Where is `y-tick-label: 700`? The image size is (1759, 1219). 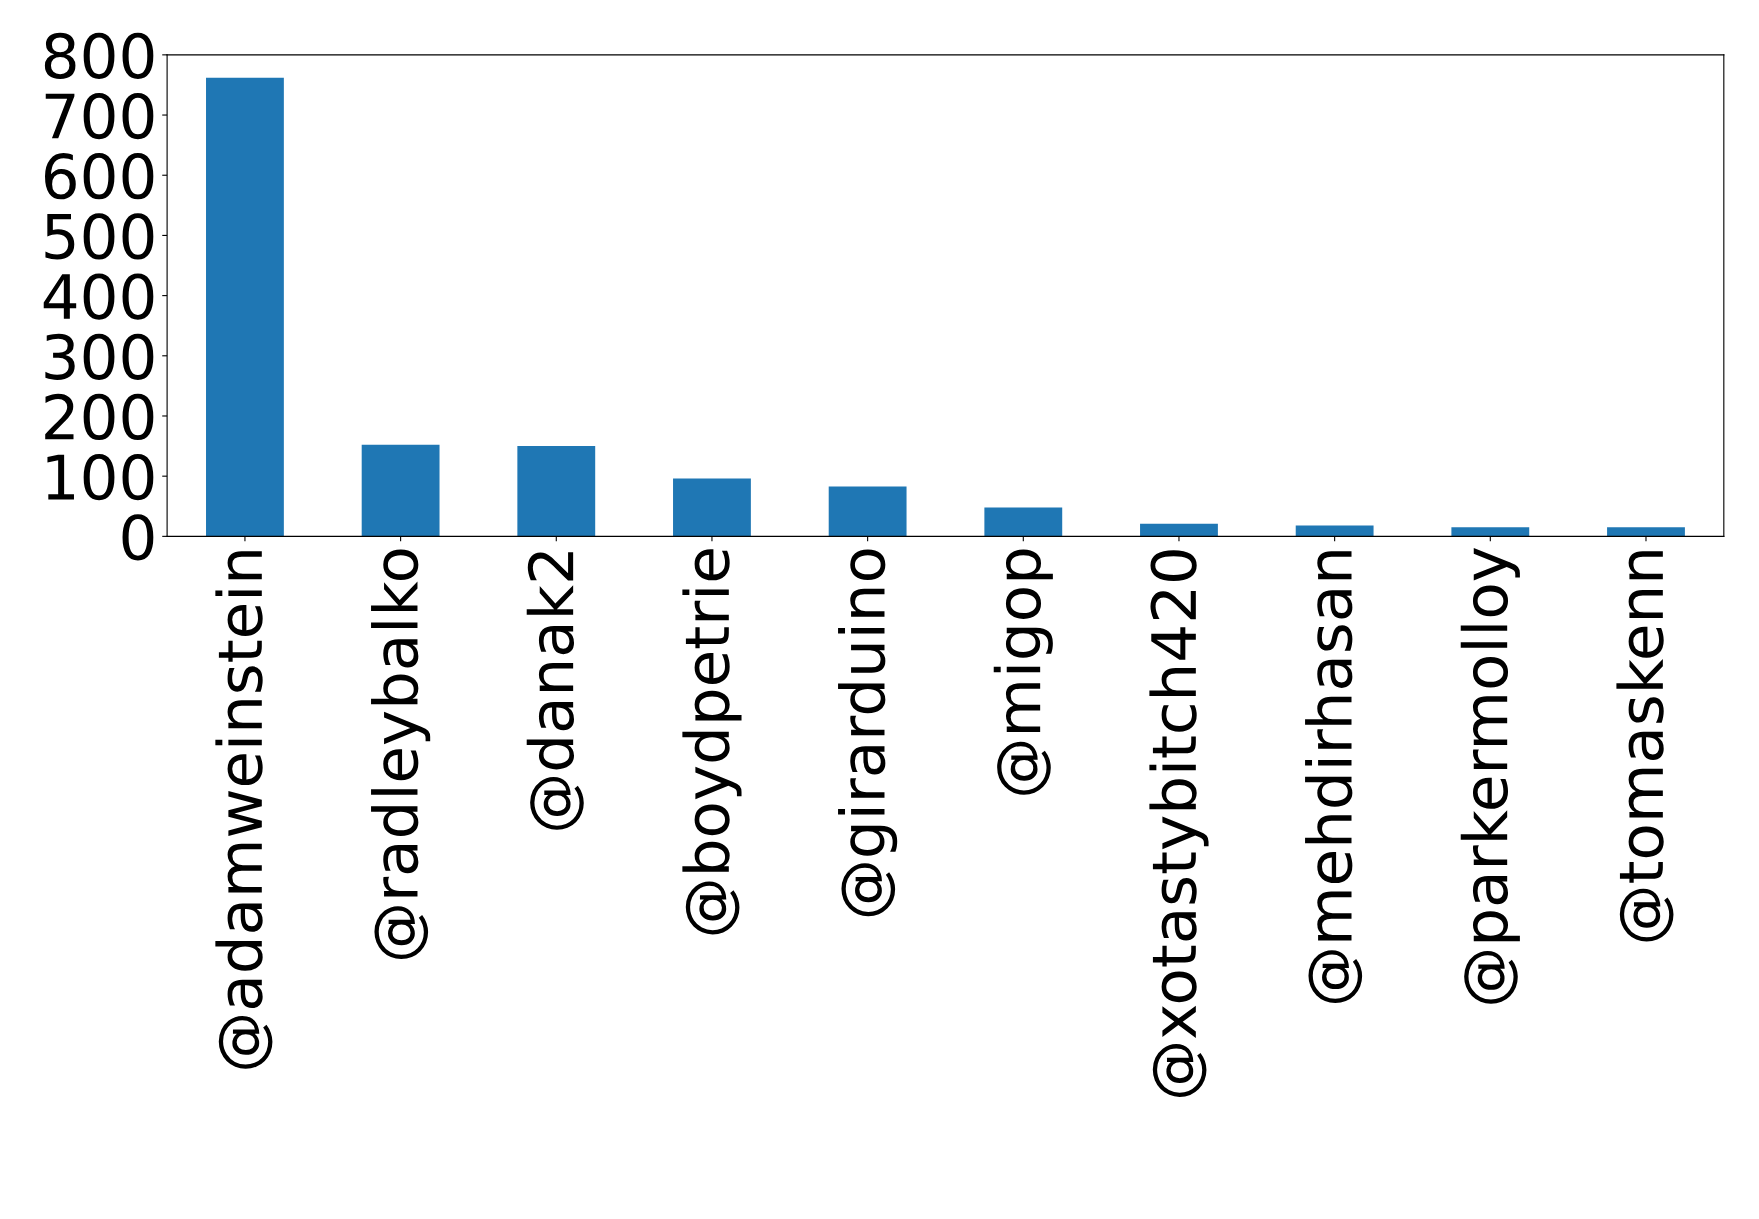
y-tick-label: 700 is located at coordinates (99, 116).